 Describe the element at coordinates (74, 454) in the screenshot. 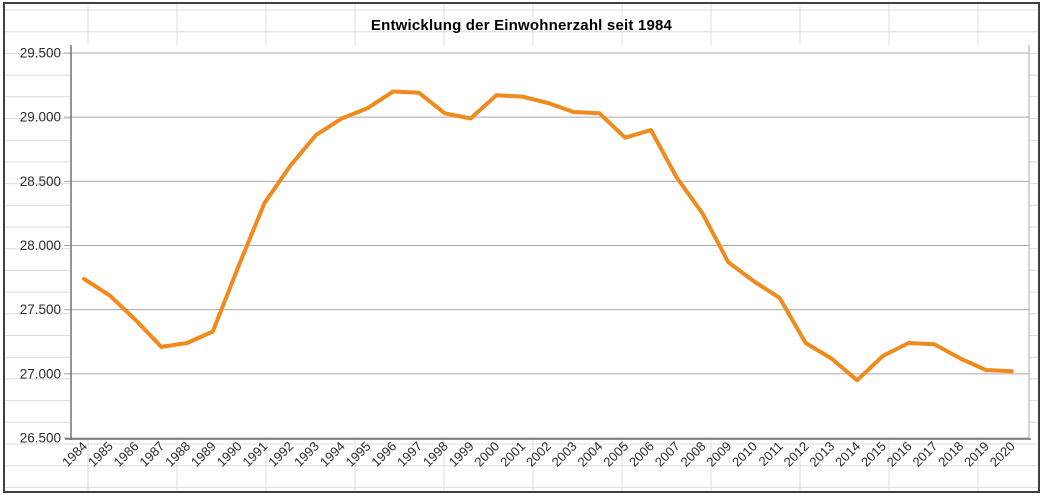

I see `x-tick-label: 1984` at that location.